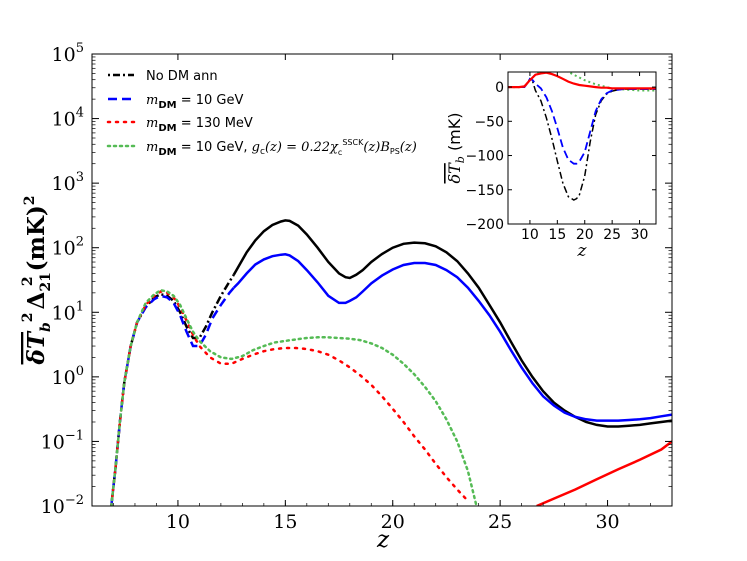  What do you see at coordinates (530, 235) in the screenshot?
I see `inset-x-tick-label: 10` at bounding box center [530, 235].